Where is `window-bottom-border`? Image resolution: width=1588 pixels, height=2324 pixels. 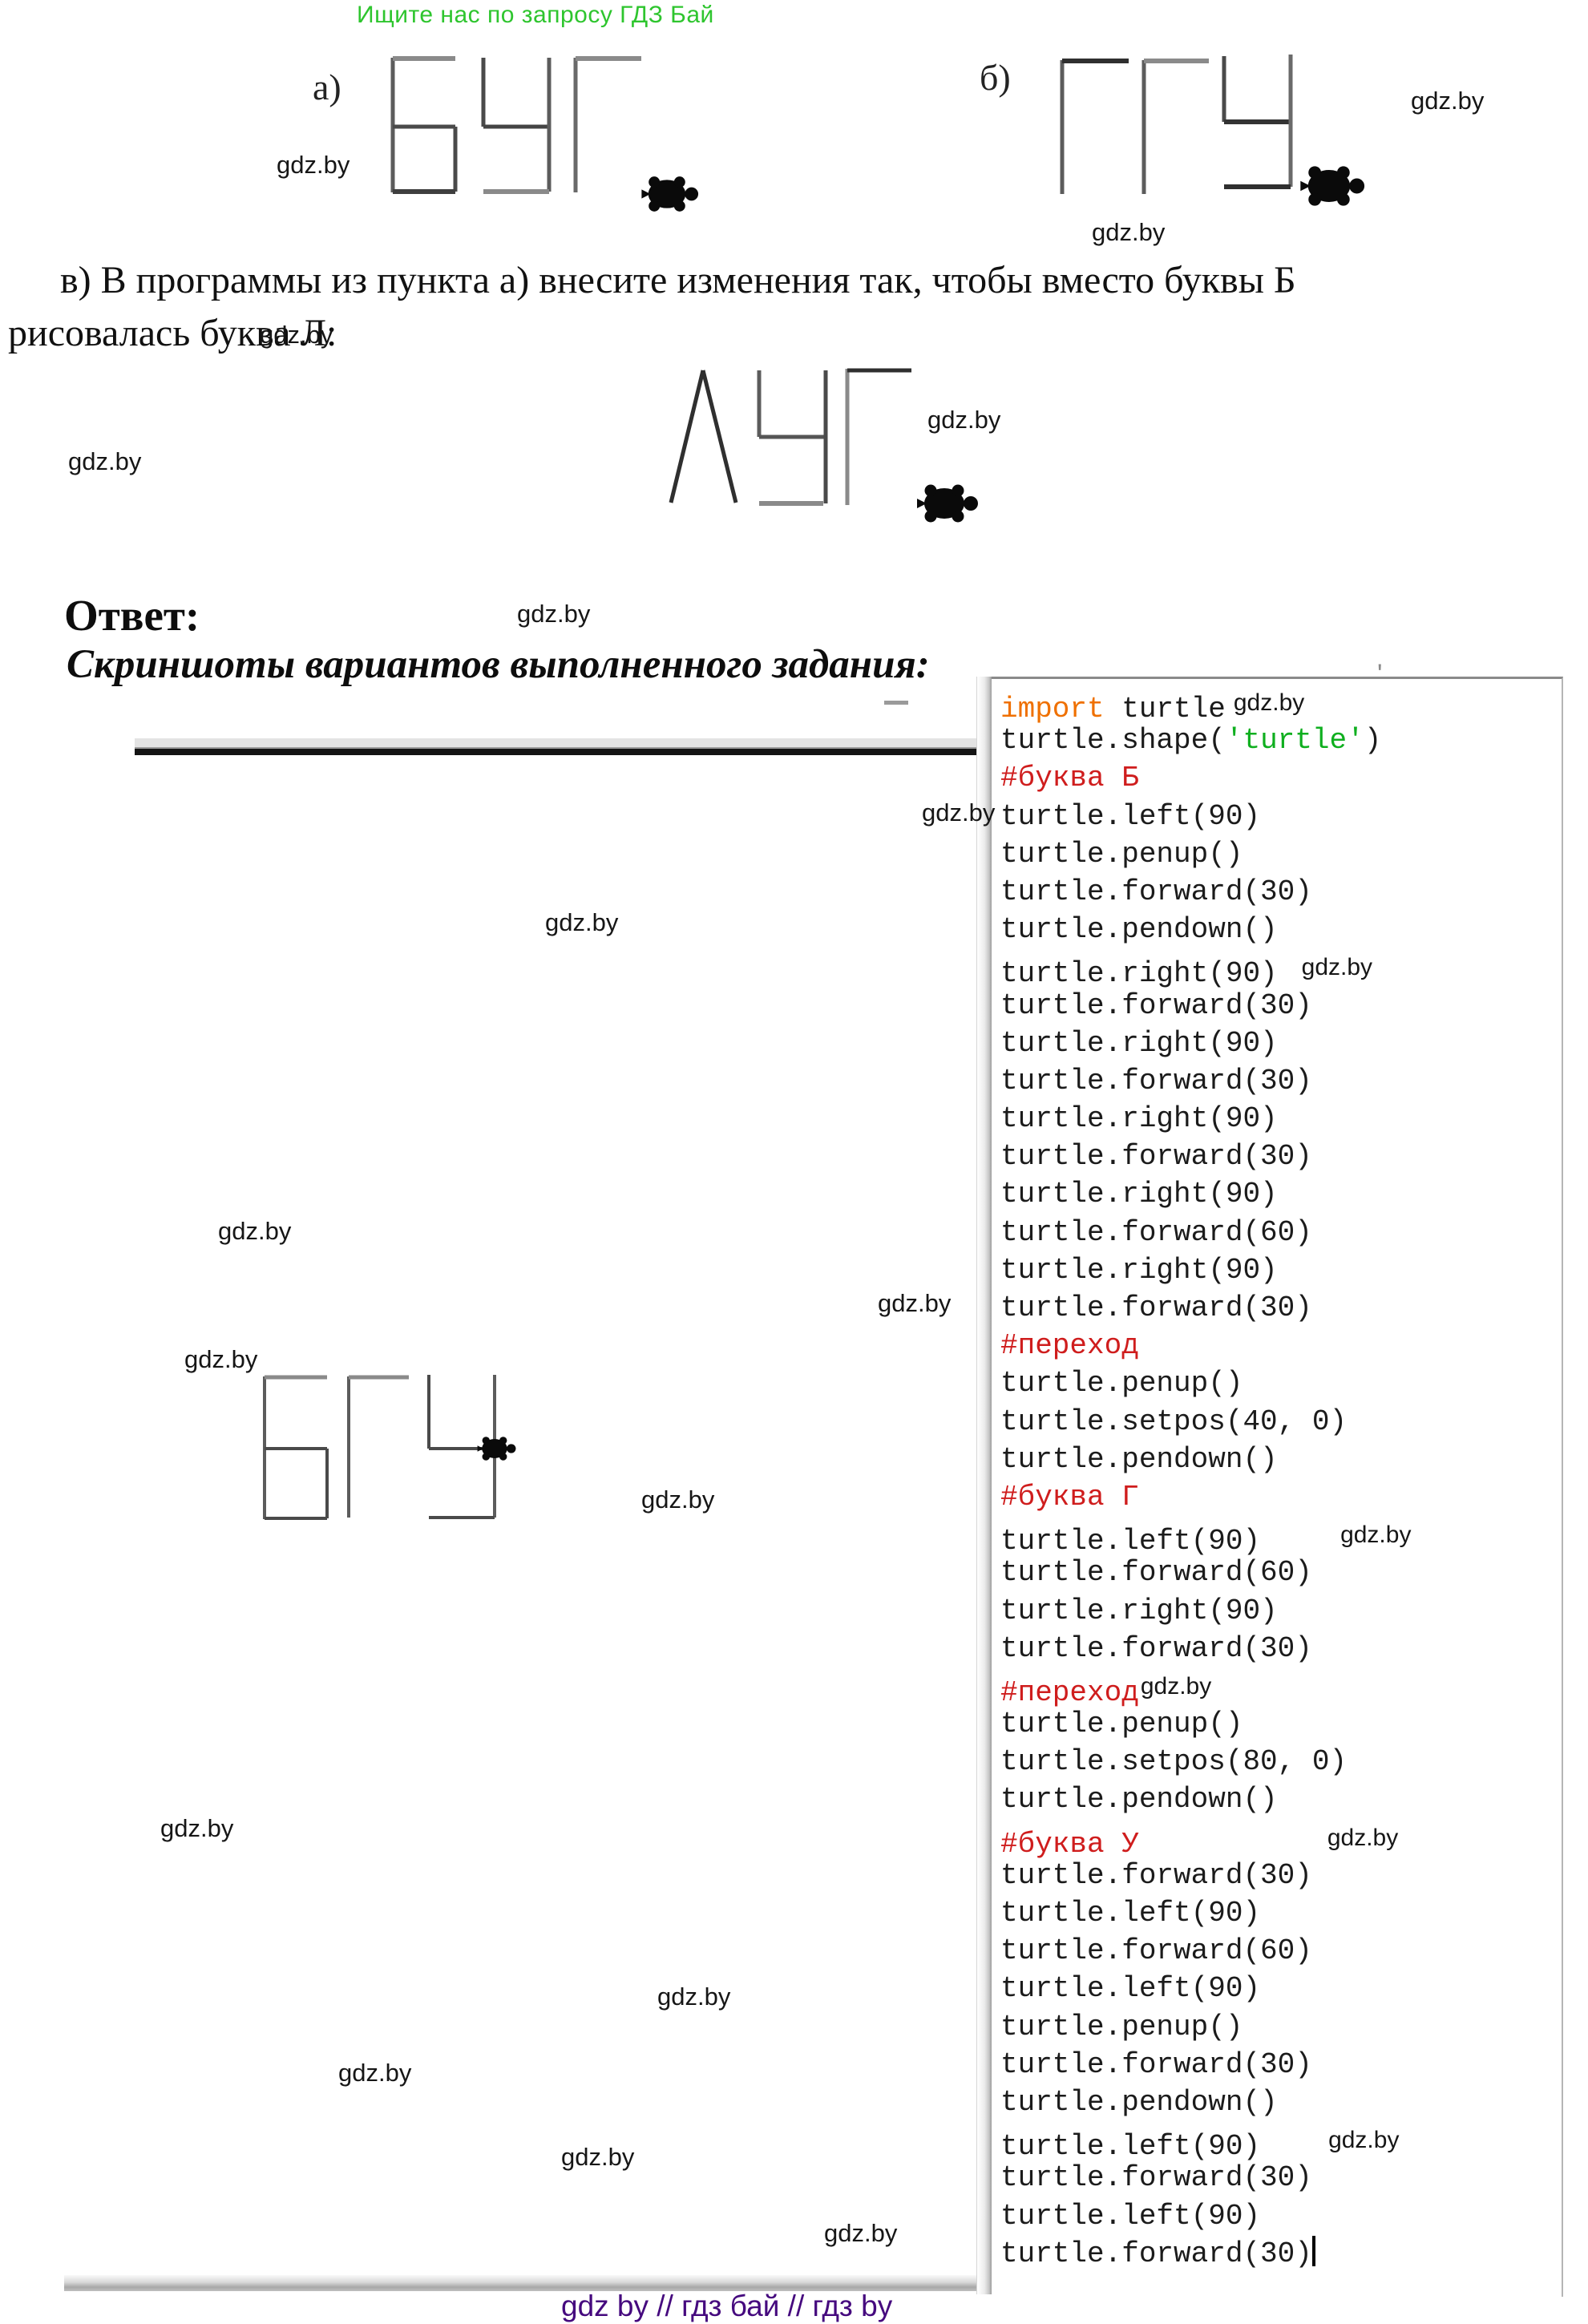
window-bottom-border is located at coordinates (520, 2283).